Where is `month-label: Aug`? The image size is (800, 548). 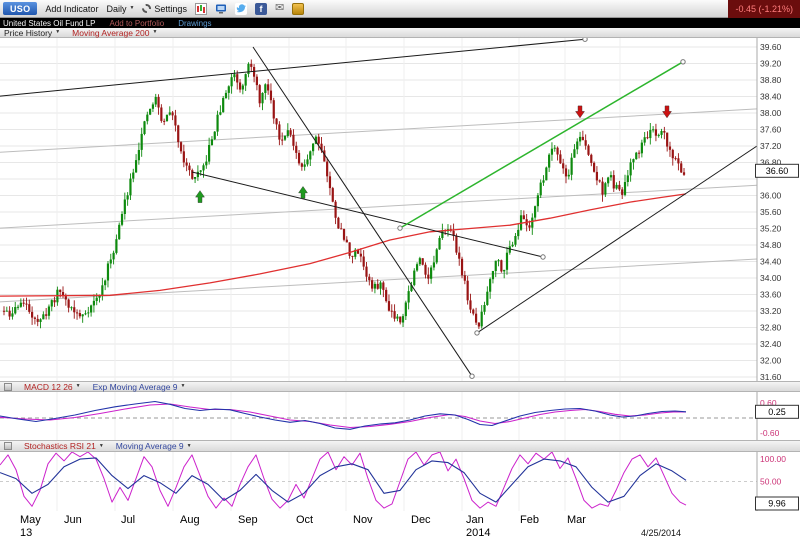 month-label: Aug is located at coordinates (190, 520).